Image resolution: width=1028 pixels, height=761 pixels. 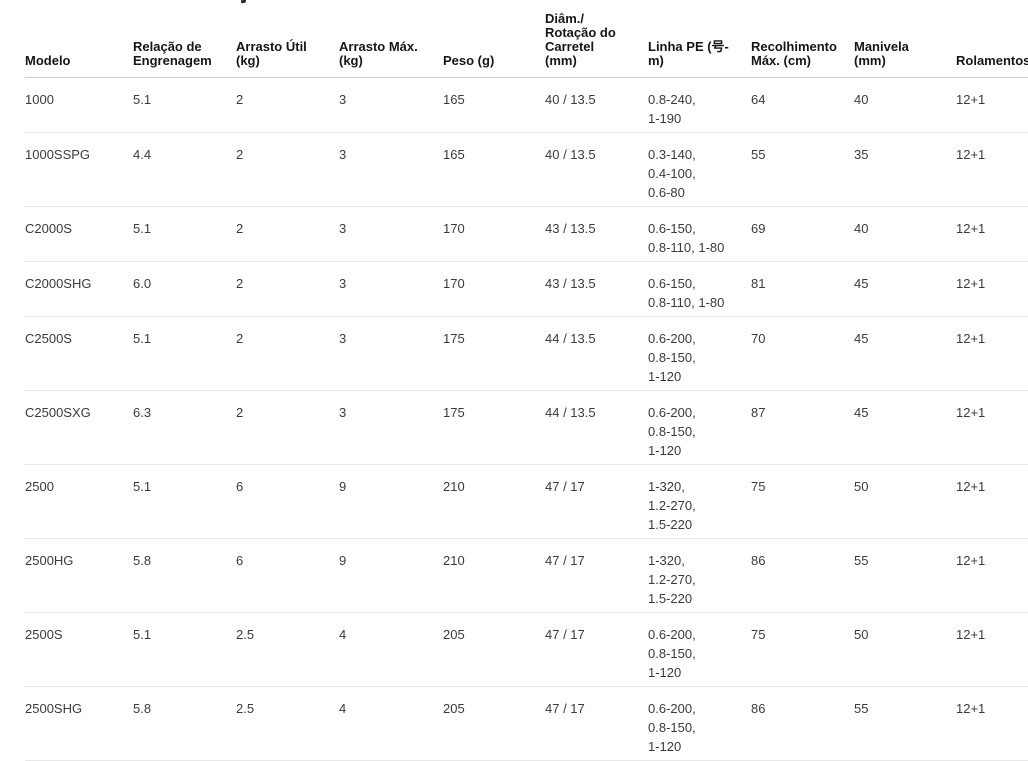 What do you see at coordinates (905, 105) in the screenshot?
I see `cell-manivela: 40` at bounding box center [905, 105].